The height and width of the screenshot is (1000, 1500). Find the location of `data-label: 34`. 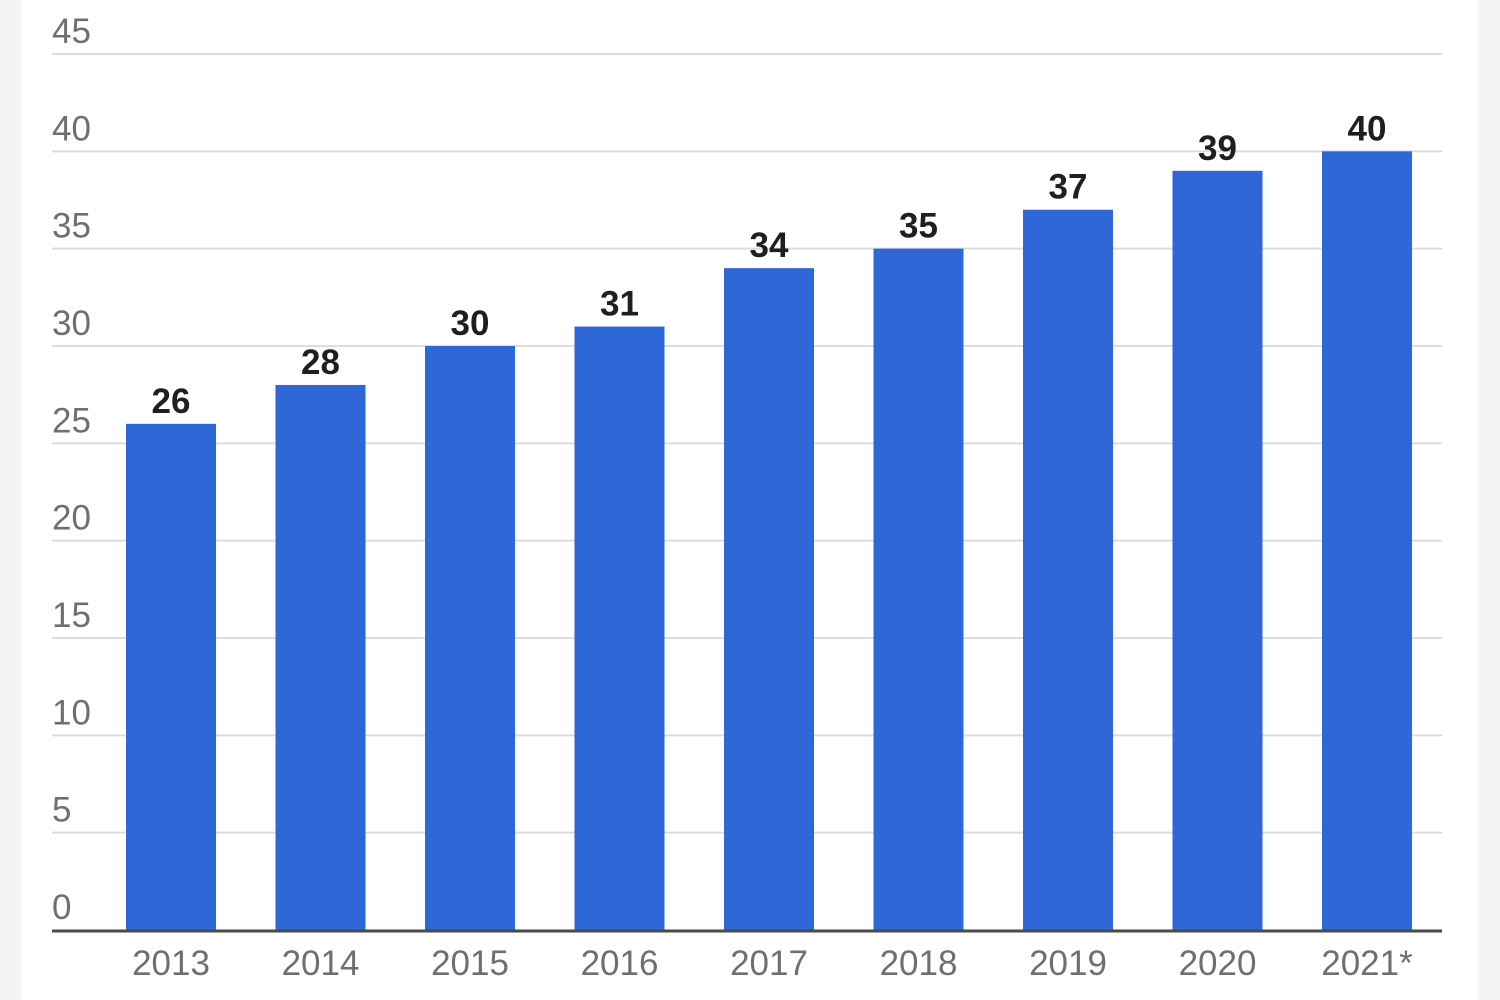

data-label: 34 is located at coordinates (769, 245).